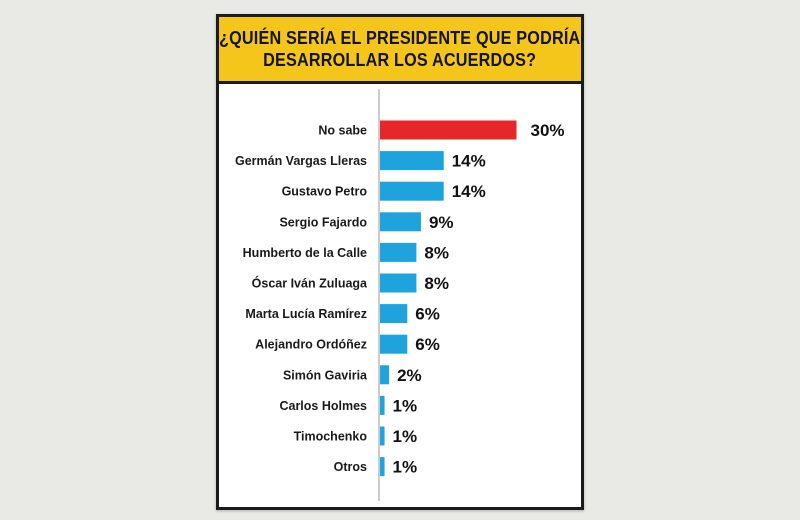 The height and width of the screenshot is (520, 800). What do you see at coordinates (323, 406) in the screenshot?
I see `category-label: Carlos Holmes` at bounding box center [323, 406].